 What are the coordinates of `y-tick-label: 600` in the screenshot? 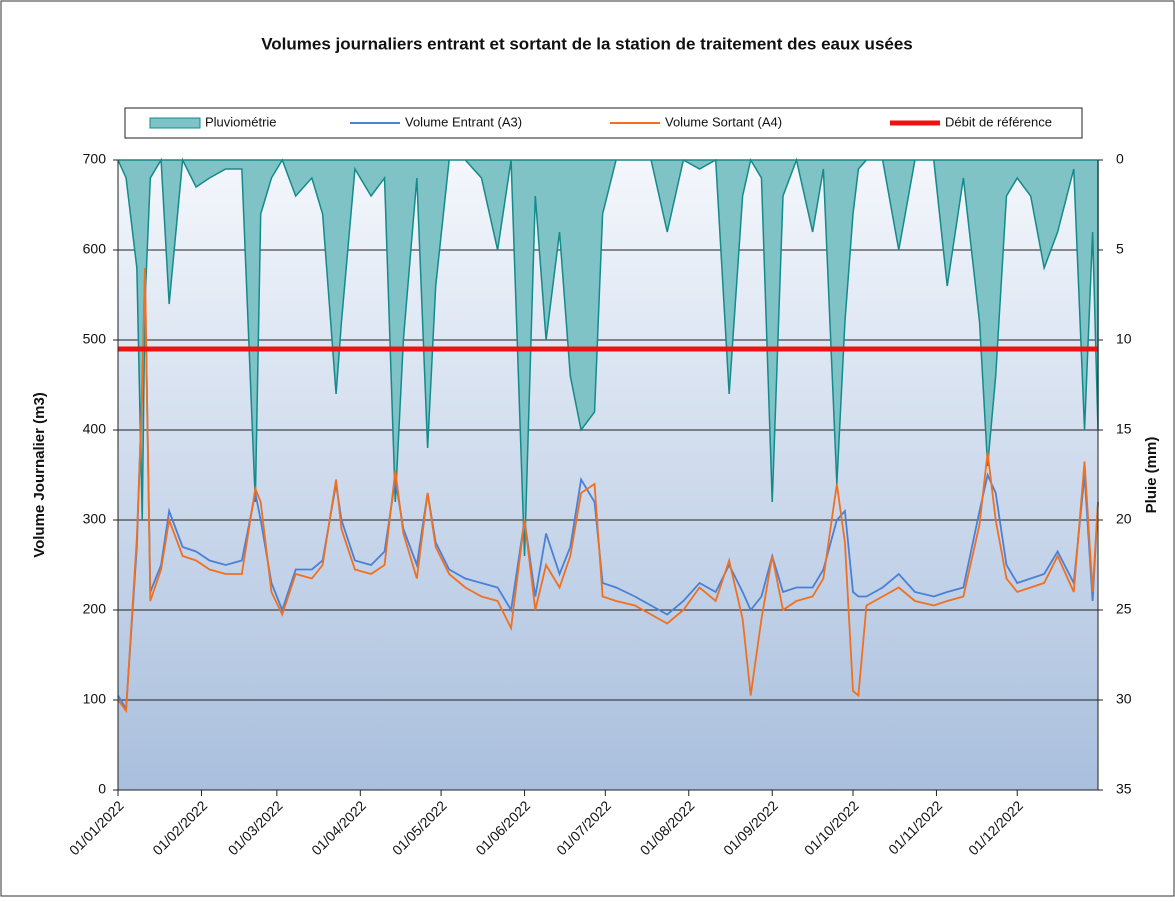 It's located at (95, 249).